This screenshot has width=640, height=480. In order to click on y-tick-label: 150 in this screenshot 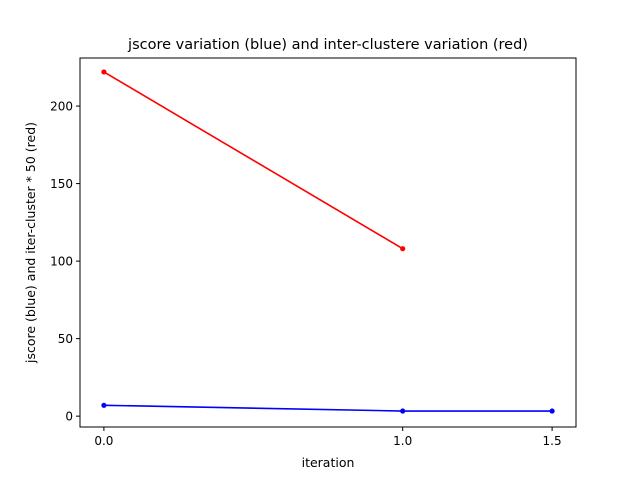, I will do `click(61, 184)`.